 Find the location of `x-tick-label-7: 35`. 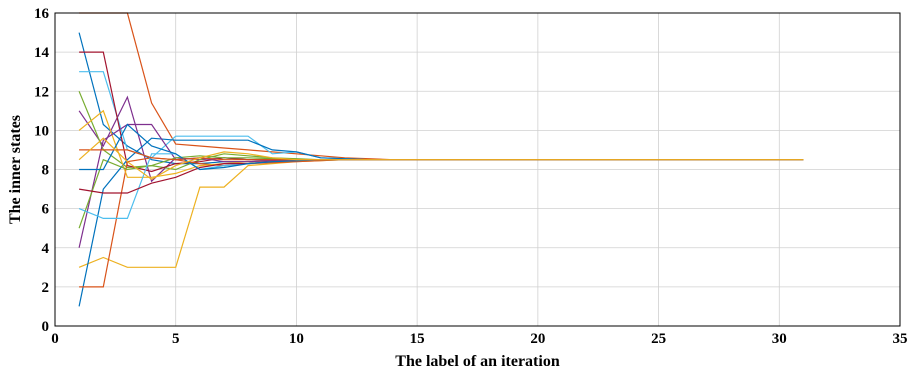

x-tick-label-7: 35 is located at coordinates (900, 339).